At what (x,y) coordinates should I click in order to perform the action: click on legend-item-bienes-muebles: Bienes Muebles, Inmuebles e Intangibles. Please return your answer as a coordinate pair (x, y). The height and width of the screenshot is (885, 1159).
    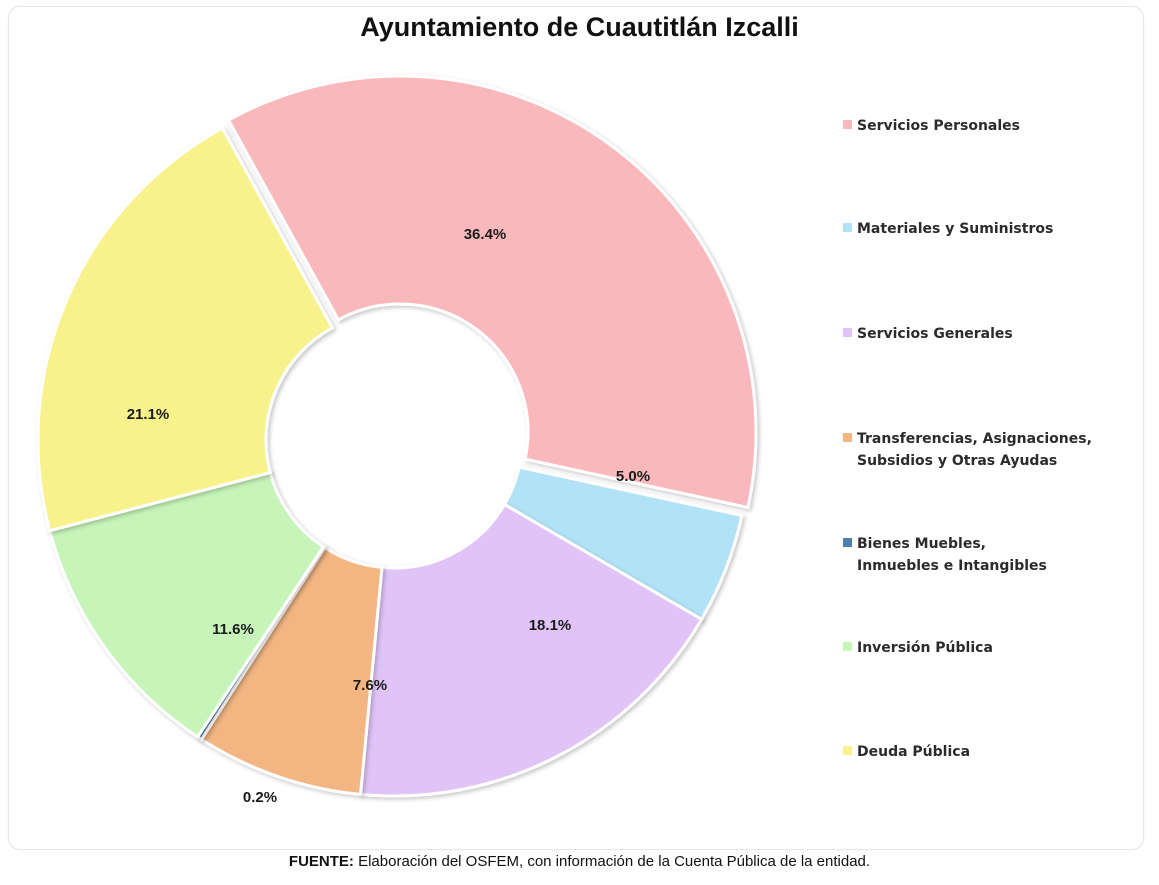
    Looking at the image, I should click on (945, 555).